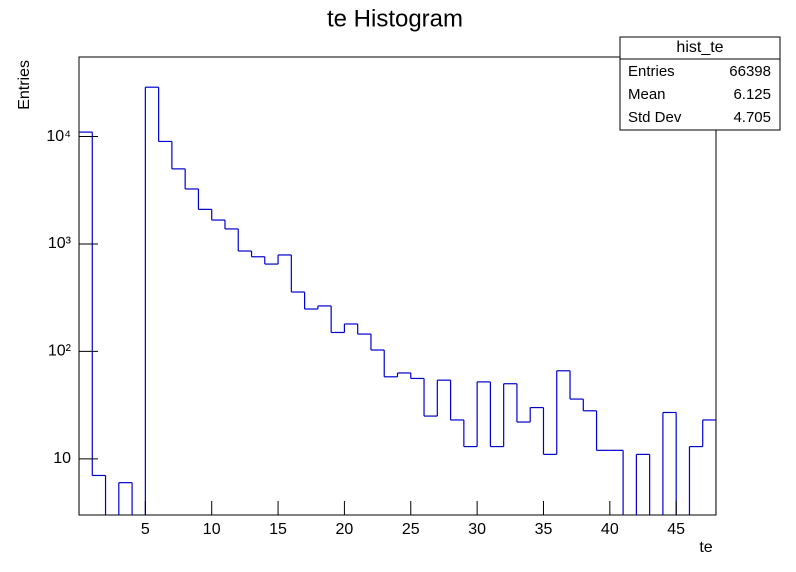 The height and width of the screenshot is (572, 796). Describe the element at coordinates (212, 529) in the screenshot. I see `x-tick-label: 10` at that location.